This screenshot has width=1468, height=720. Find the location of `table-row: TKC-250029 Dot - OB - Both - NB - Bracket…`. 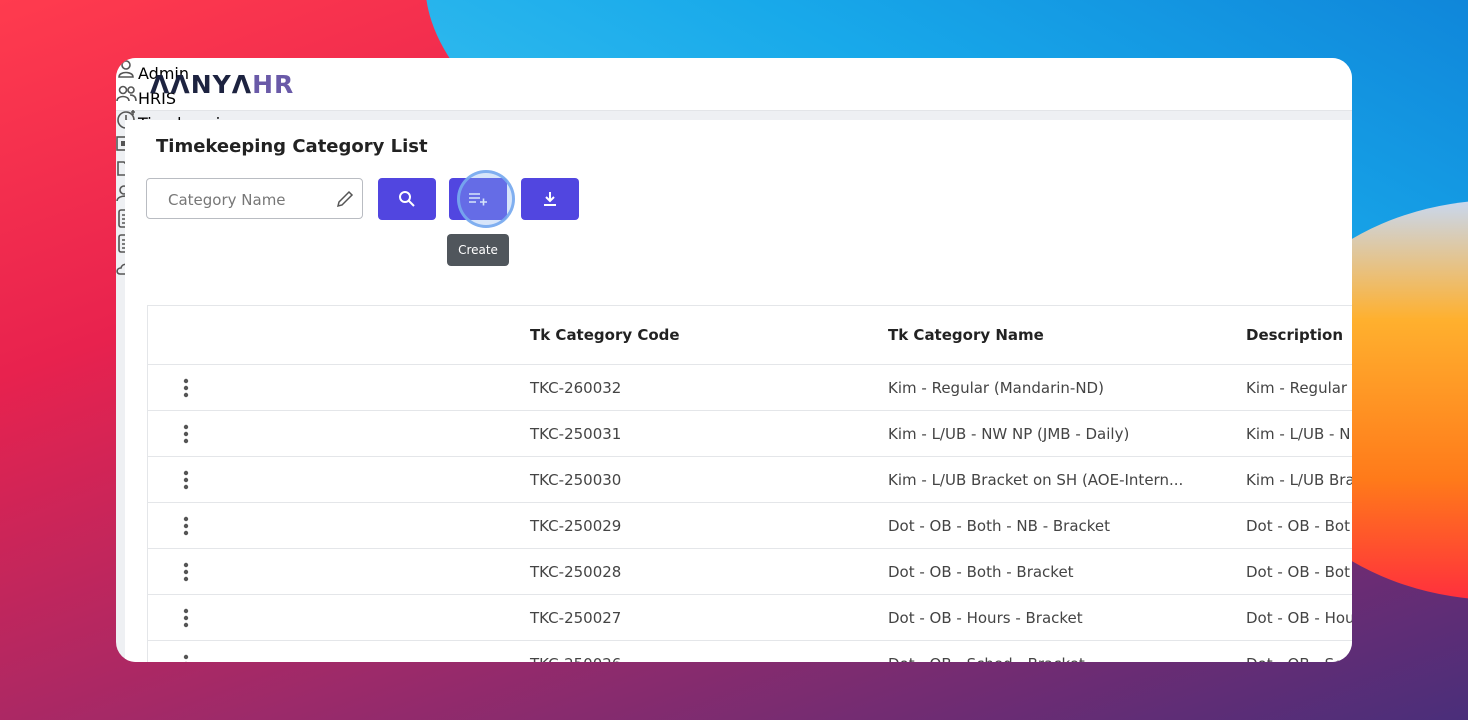

table-row: TKC-250029 Dot - OB - Both - NB - Bracket… is located at coordinates (750, 526).